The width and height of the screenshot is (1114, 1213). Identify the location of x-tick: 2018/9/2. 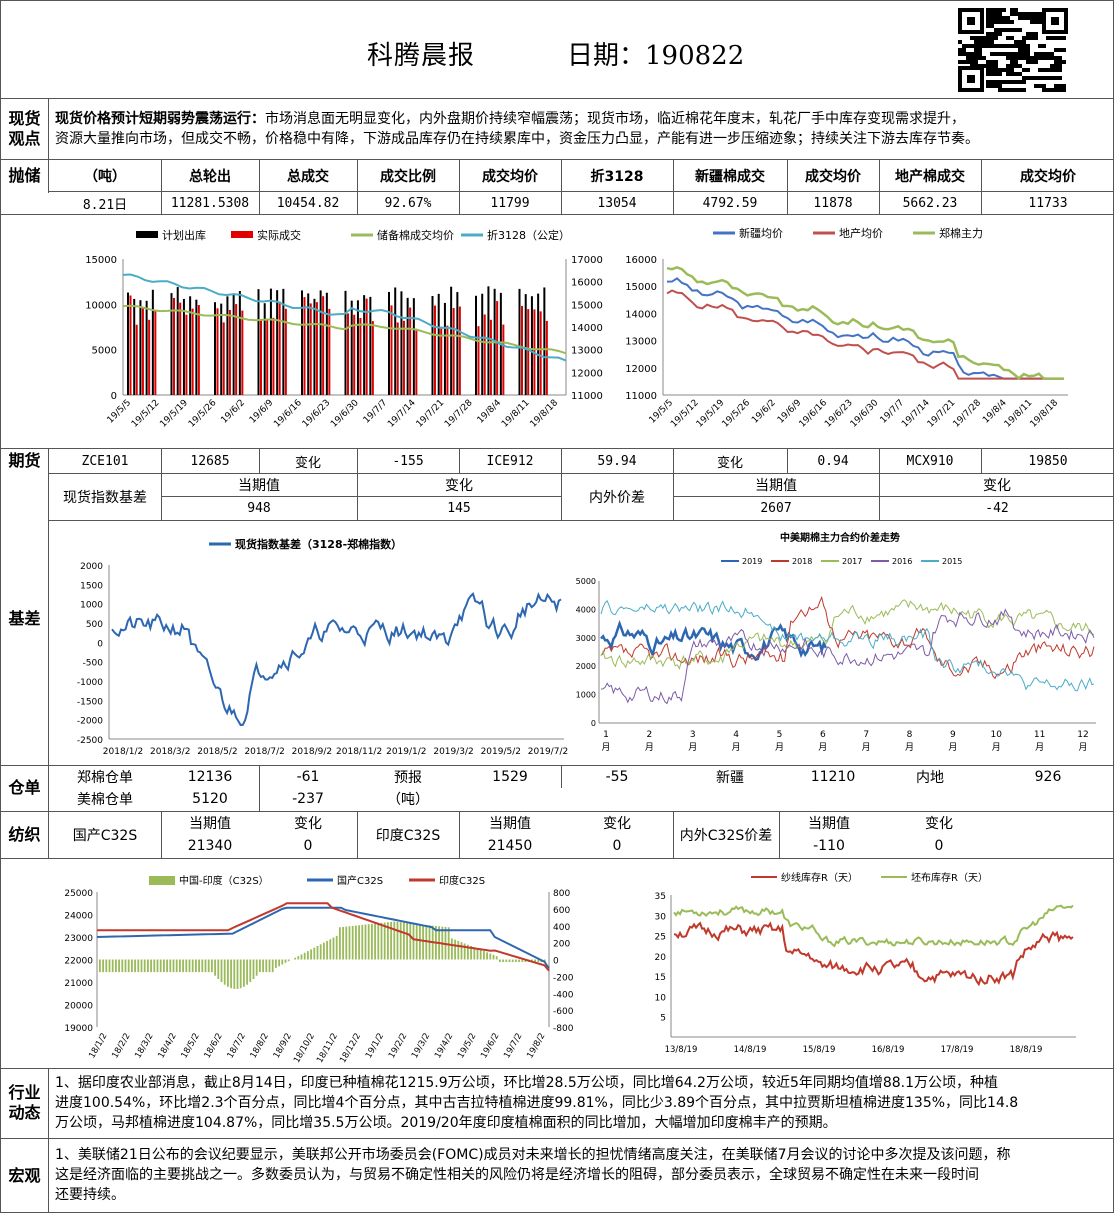
(312, 752).